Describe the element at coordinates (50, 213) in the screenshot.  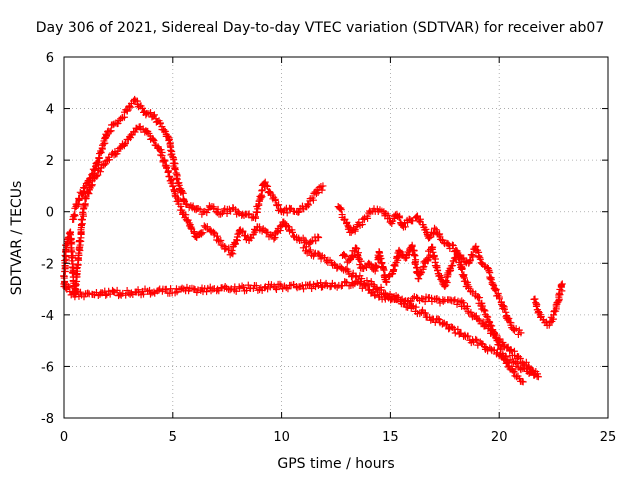
I see `y-tick-label: 0` at that location.